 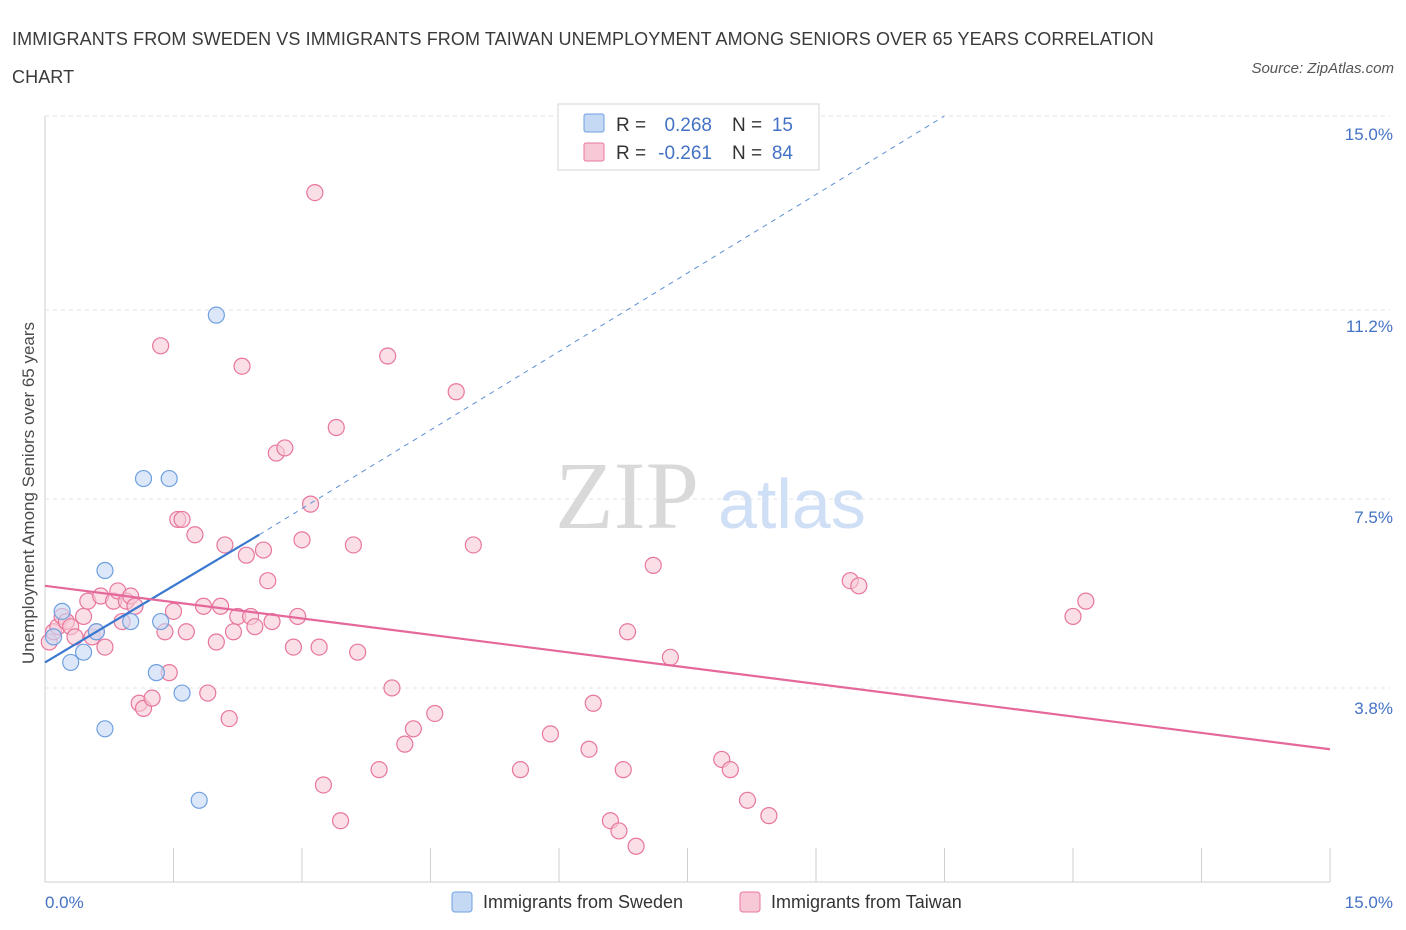 What do you see at coordinates (1369, 326) in the screenshot?
I see `y-tick-label: 11.2%` at bounding box center [1369, 326].